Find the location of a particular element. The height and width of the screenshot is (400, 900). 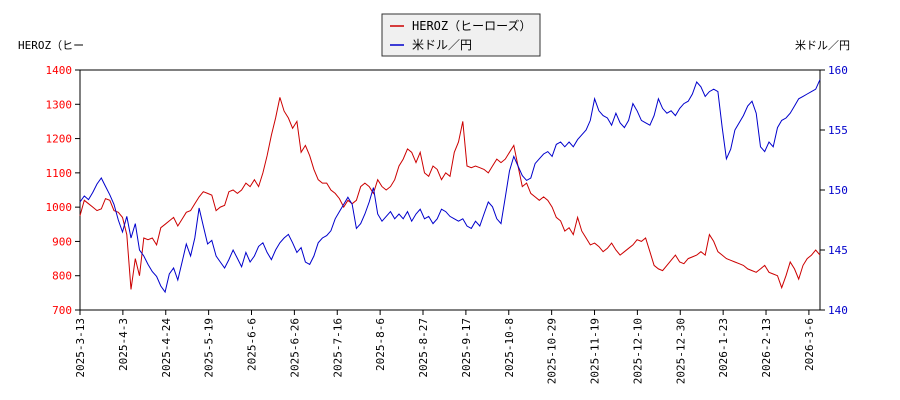

left-tick-label: 800 is located at coordinates (62, 276).